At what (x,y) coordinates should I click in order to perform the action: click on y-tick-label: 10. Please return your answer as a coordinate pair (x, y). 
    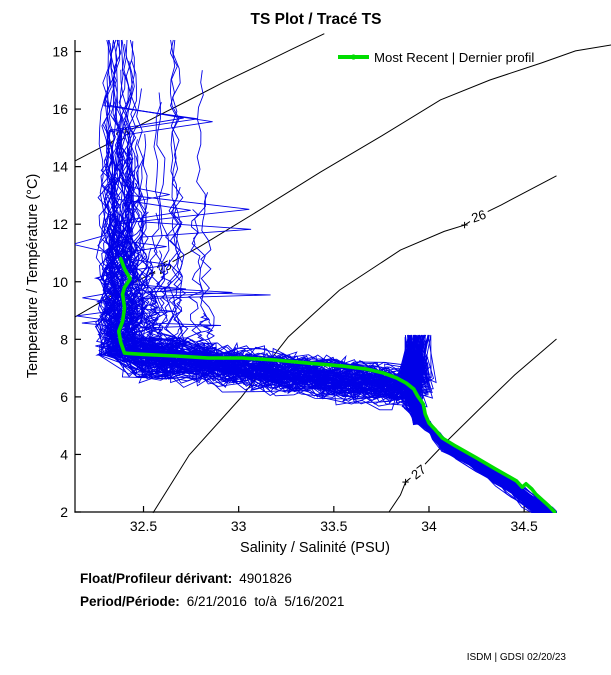
    Looking at the image, I should click on (60, 282).